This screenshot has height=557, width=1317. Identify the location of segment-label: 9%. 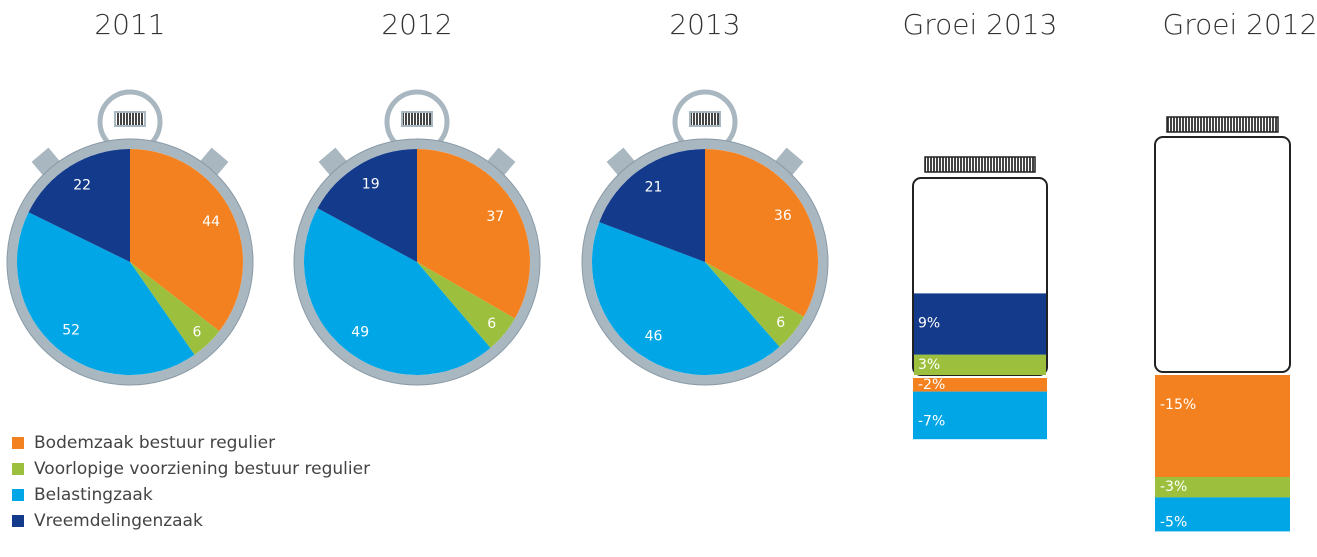
(929, 323).